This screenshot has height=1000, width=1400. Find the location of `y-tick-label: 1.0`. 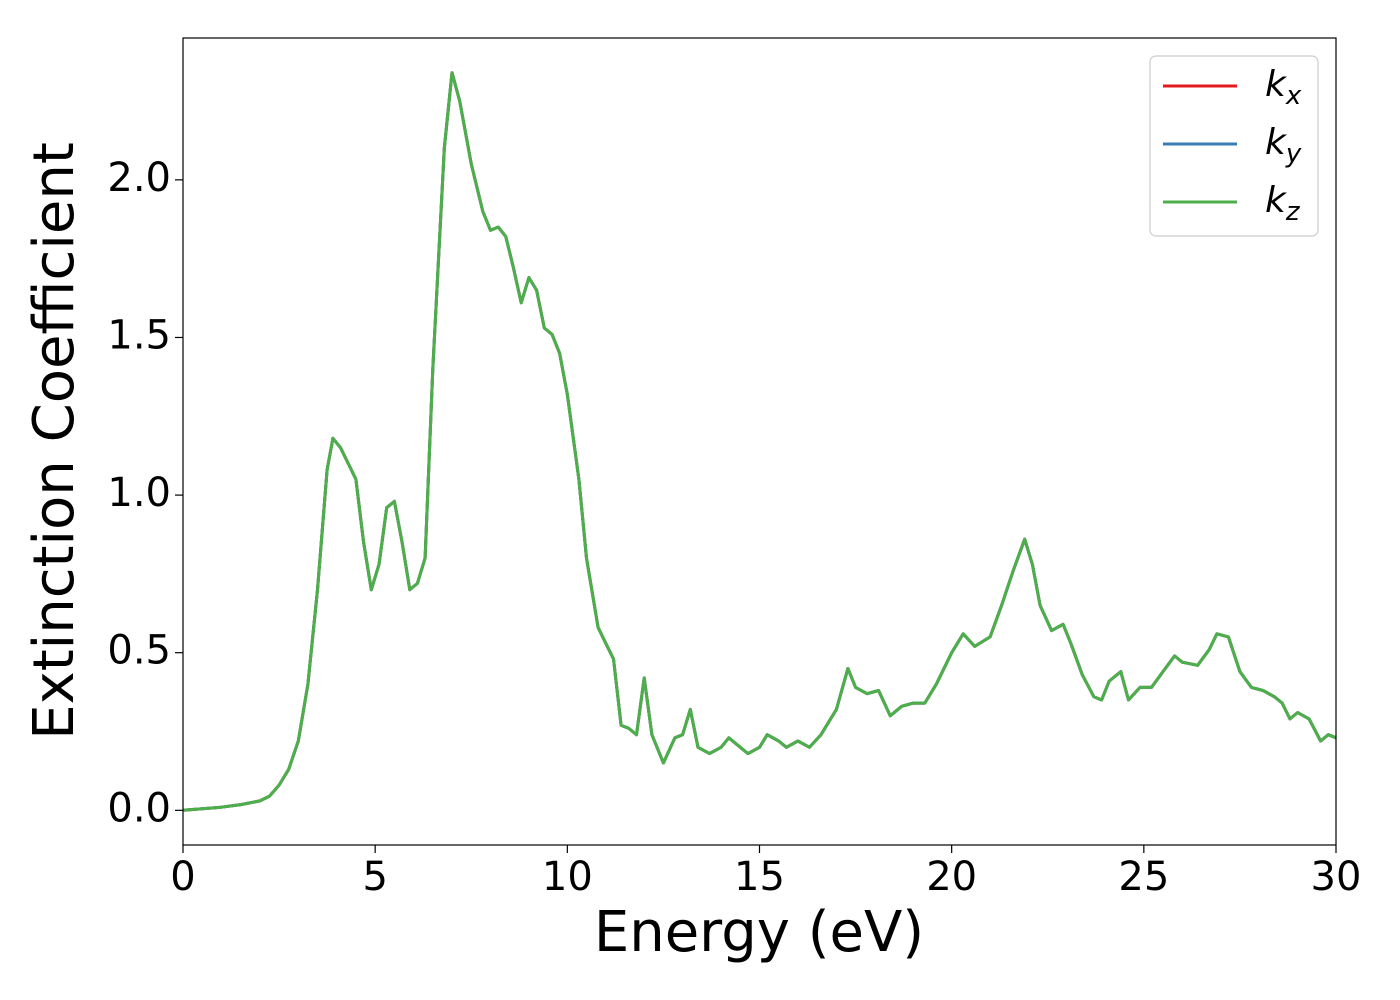

y-tick-label: 1.0 is located at coordinates (139, 493).